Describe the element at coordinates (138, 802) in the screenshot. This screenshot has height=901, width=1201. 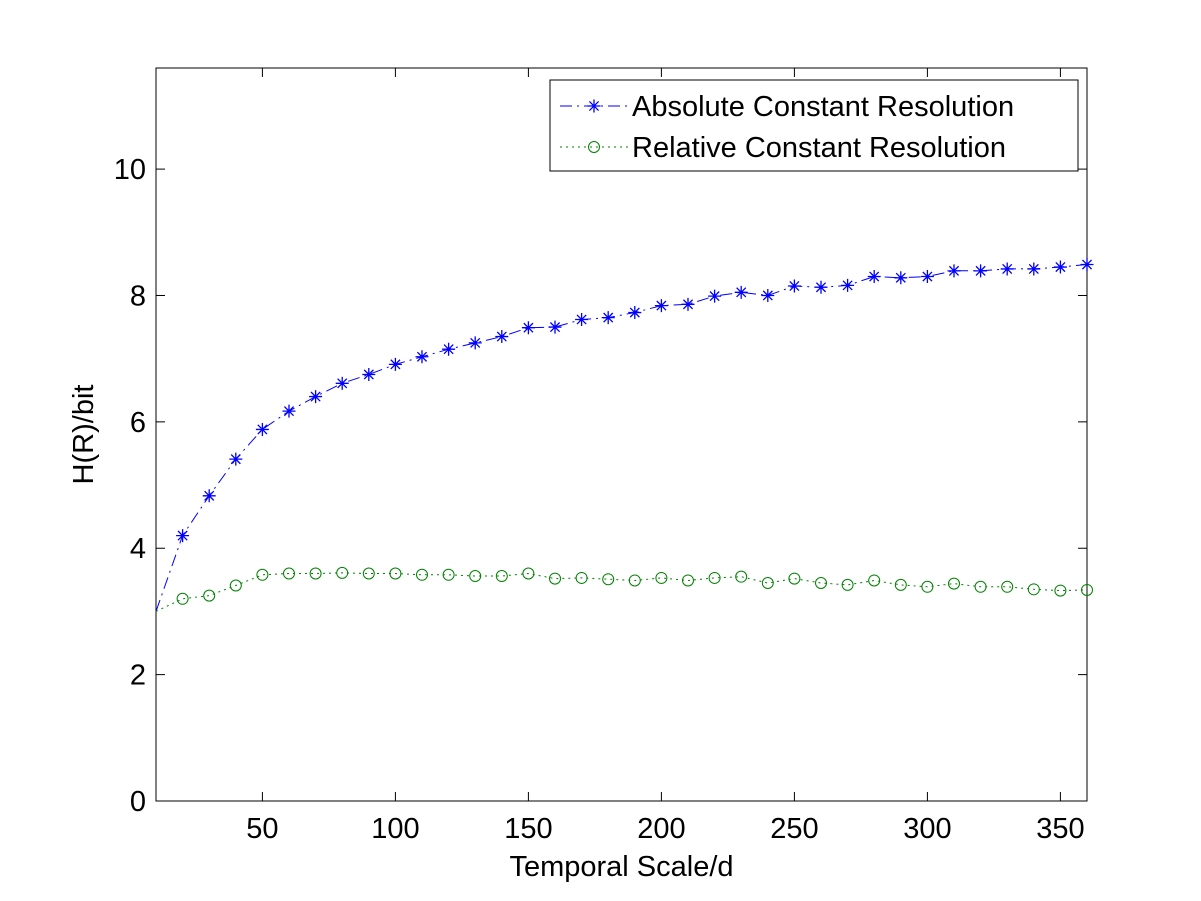
I see `y-tick-label: 0` at that location.